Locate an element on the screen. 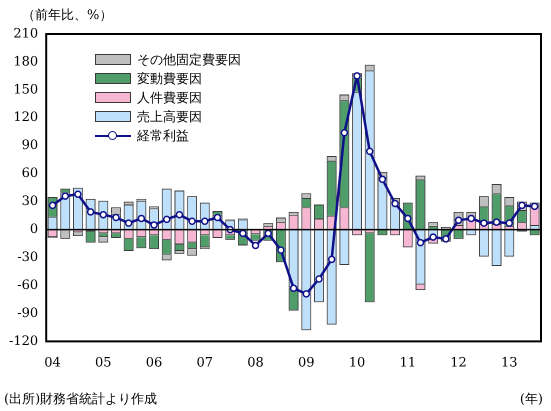 The image size is (551, 411). y-tick-label: -30 is located at coordinates (27, 257).